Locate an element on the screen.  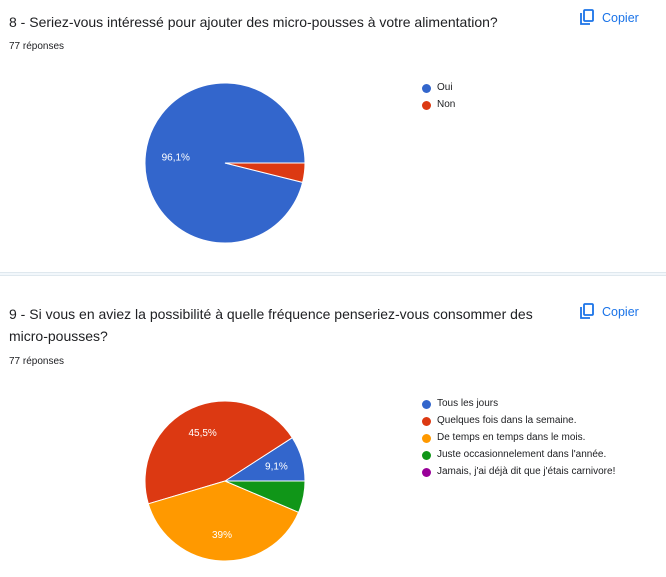
slice-label: 96,1% is located at coordinates (176, 157).